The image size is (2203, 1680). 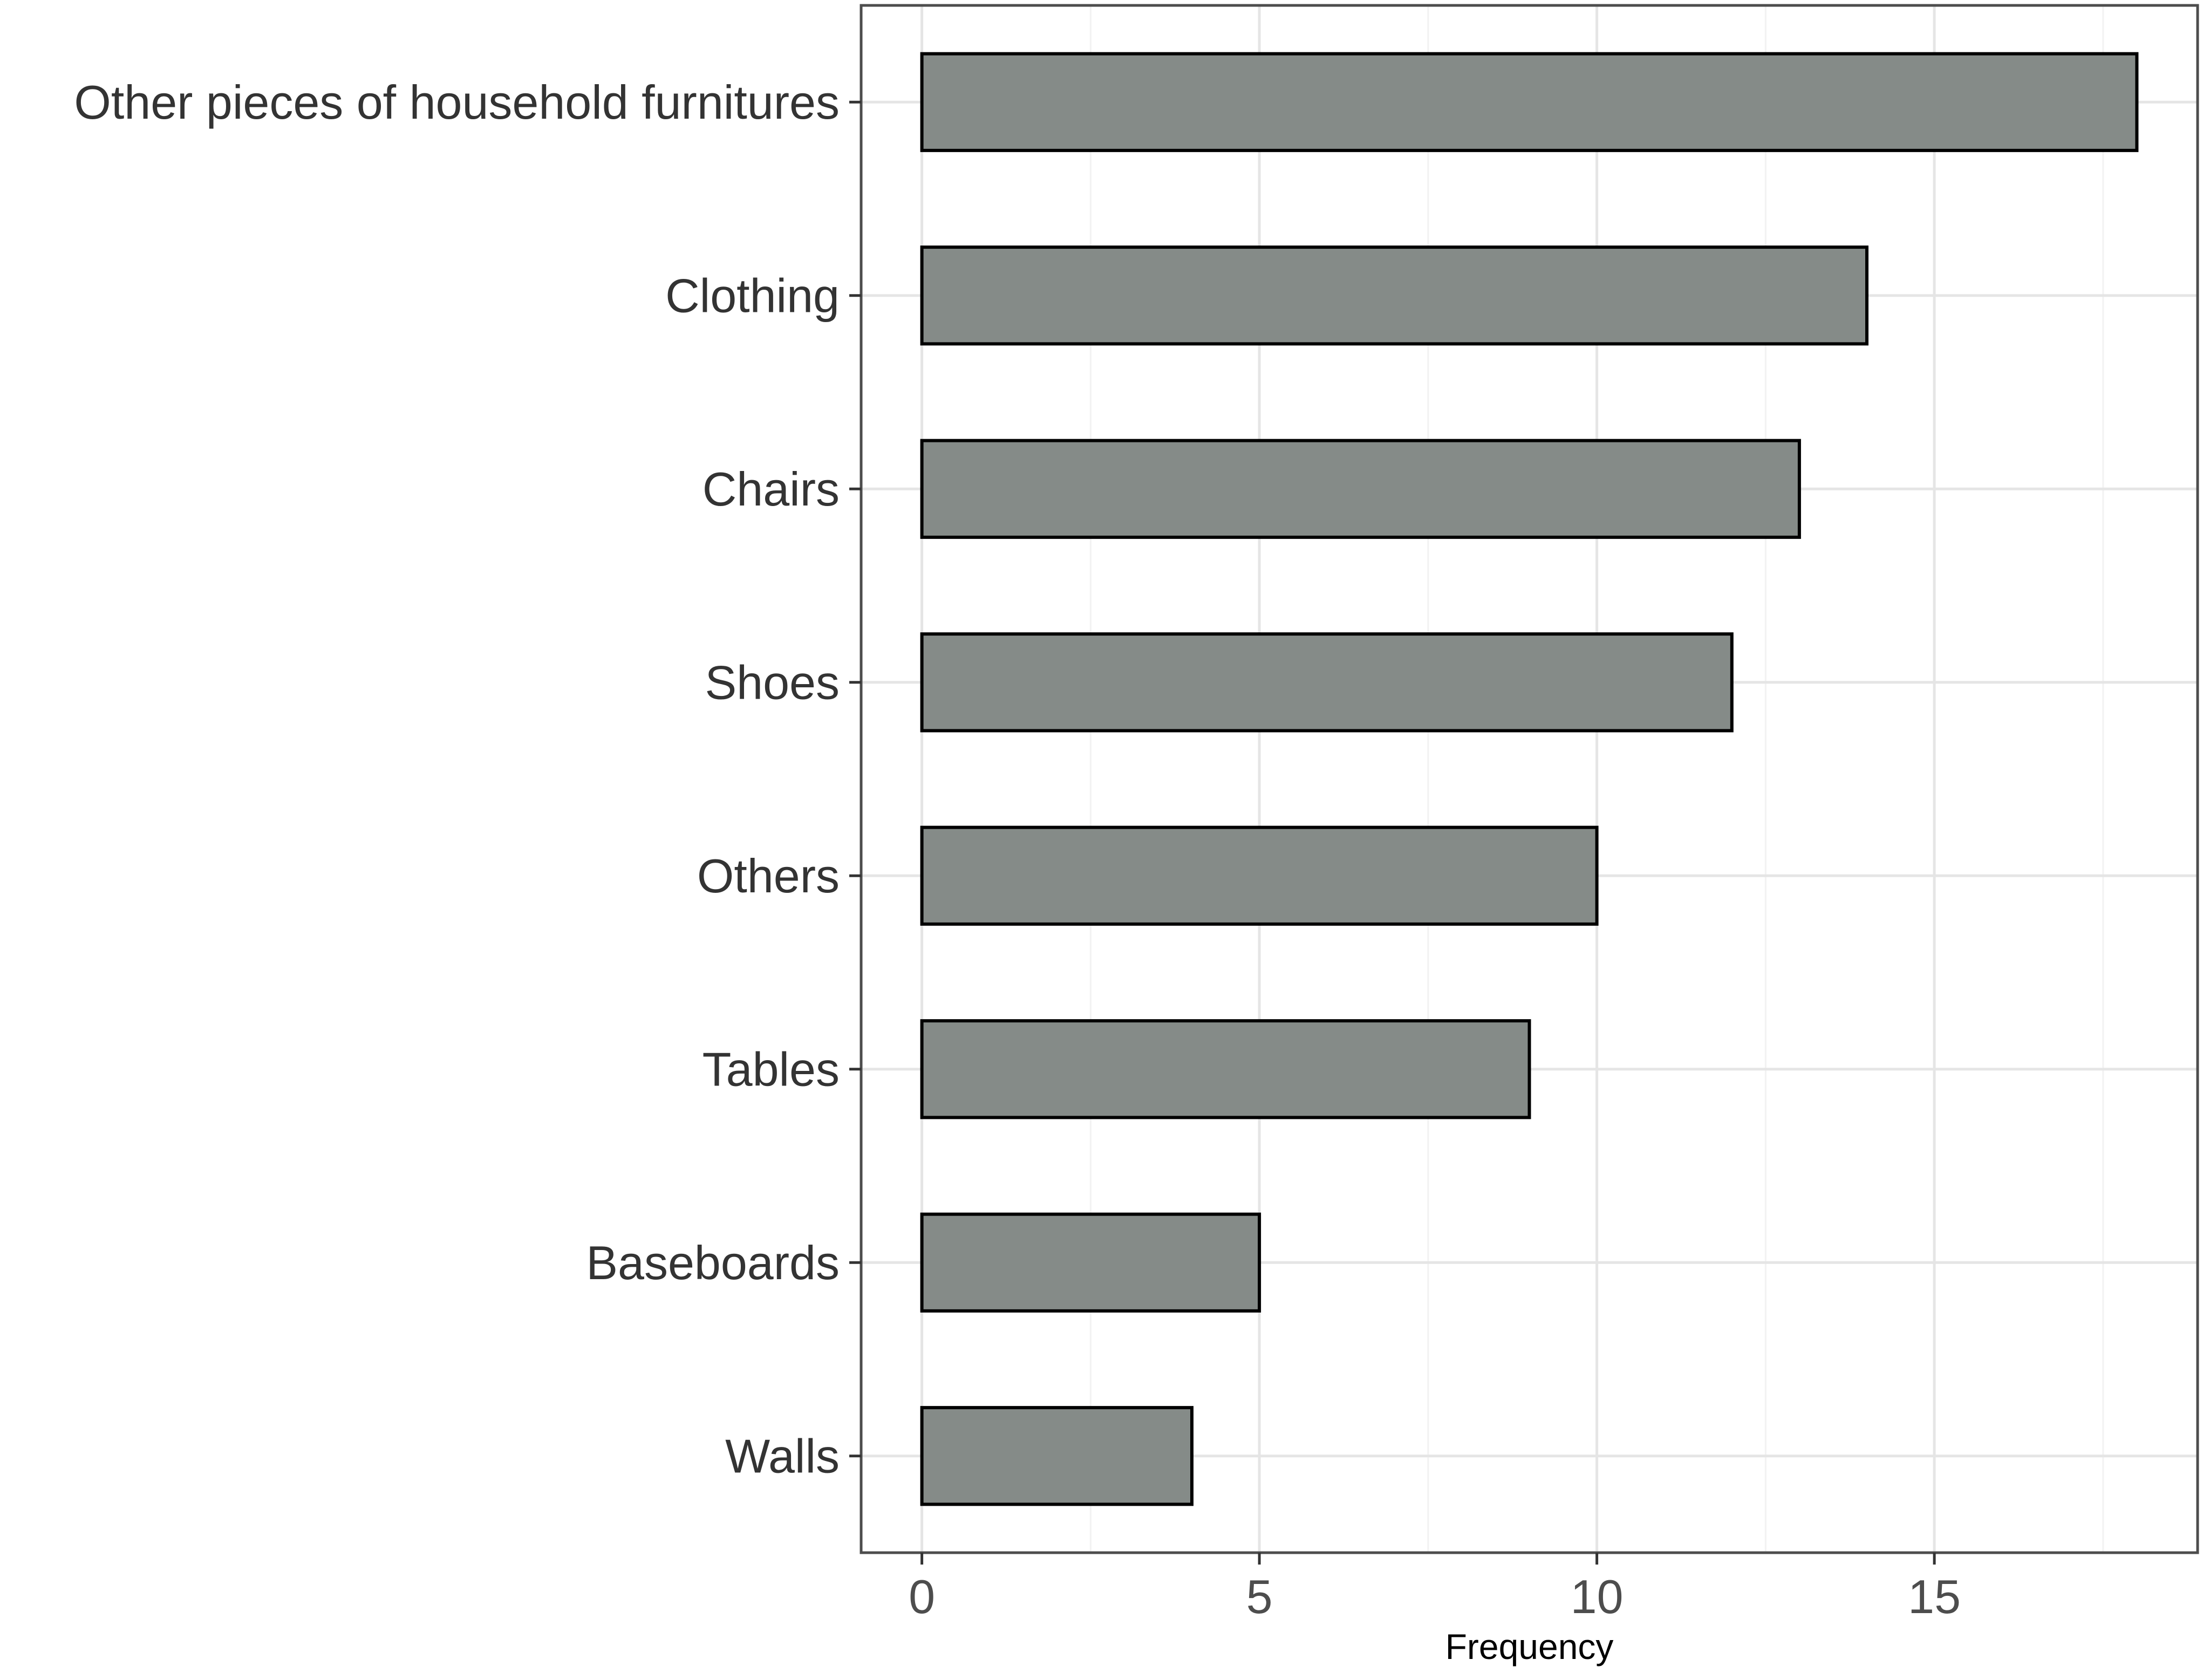 I want to click on category-label-4: Others, so click(x=768, y=876).